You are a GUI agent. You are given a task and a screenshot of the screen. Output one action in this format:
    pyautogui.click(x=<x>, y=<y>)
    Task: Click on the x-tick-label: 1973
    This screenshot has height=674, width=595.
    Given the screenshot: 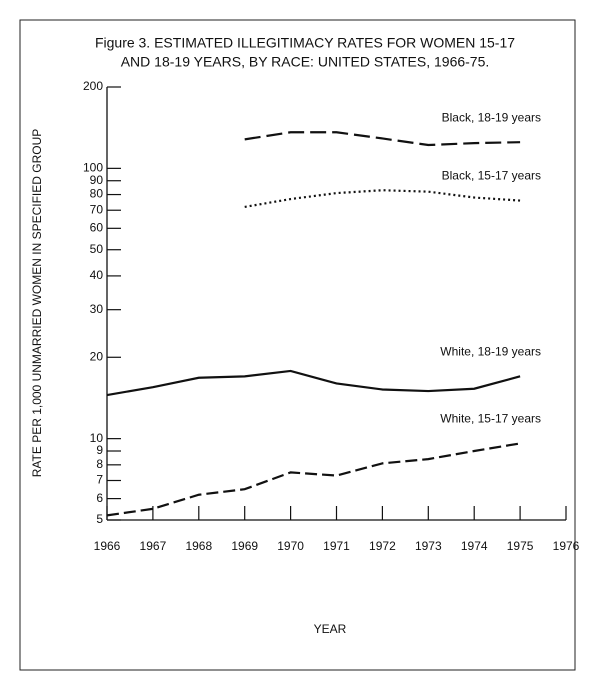 What is the action you would take?
    pyautogui.click(x=428, y=546)
    